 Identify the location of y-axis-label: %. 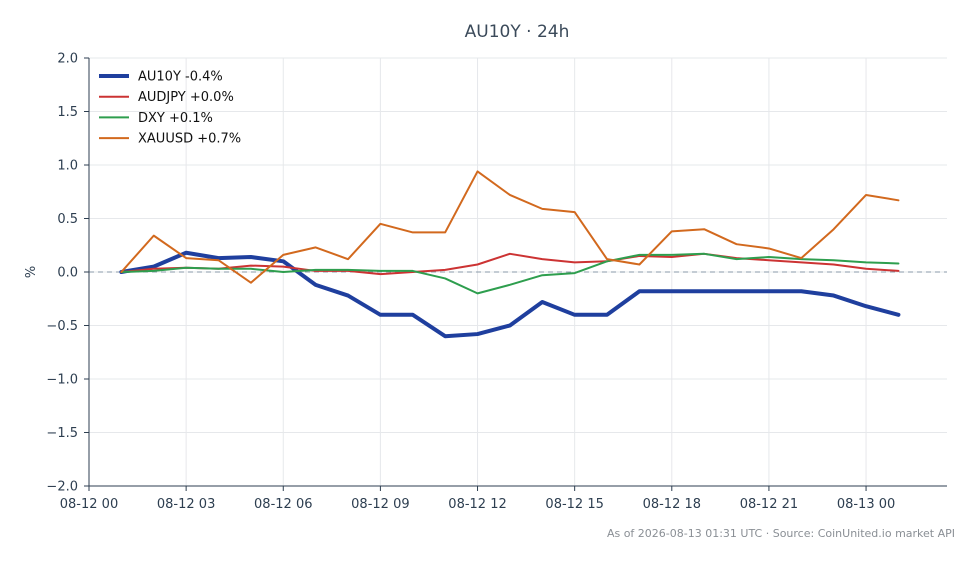
(31, 272).